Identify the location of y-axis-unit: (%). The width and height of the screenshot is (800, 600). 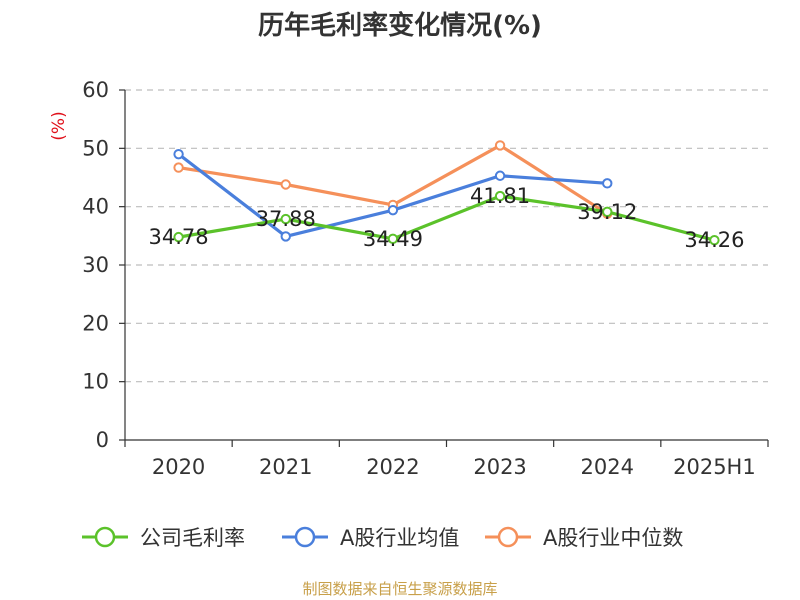
(59, 125).